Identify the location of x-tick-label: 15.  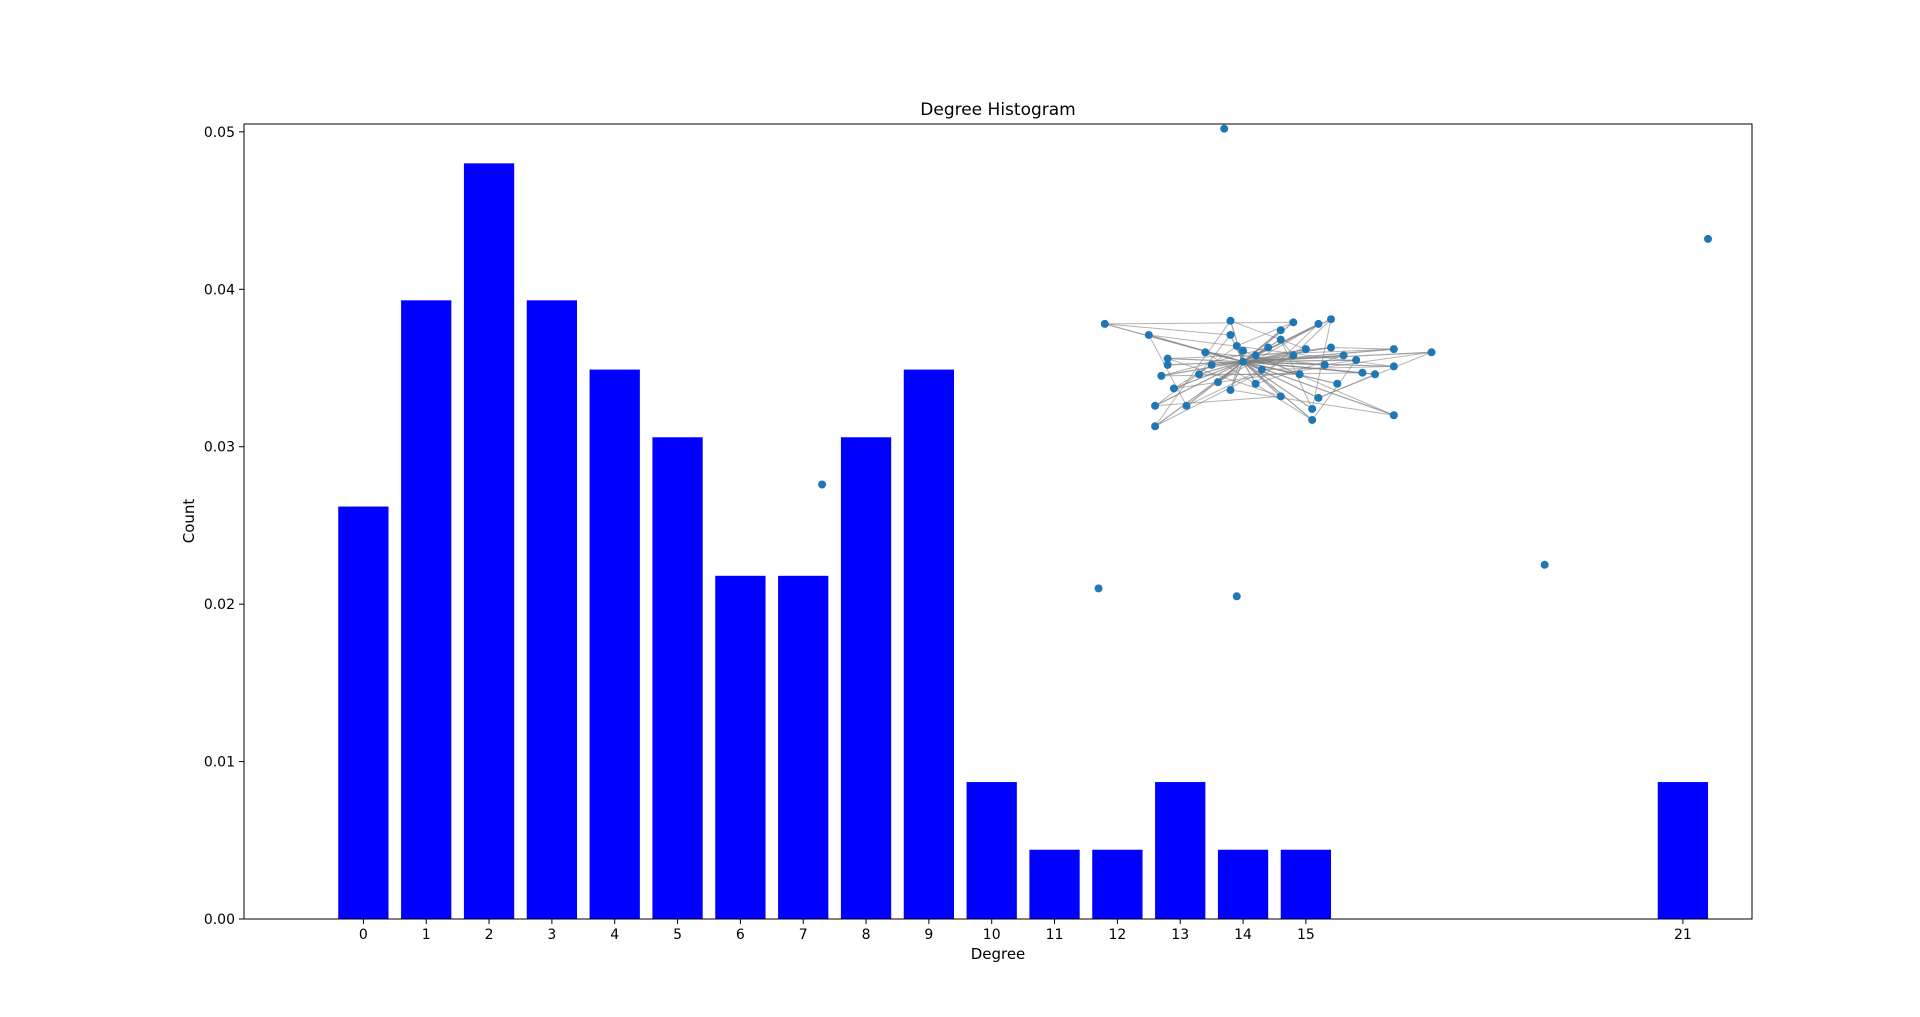
(1306, 935).